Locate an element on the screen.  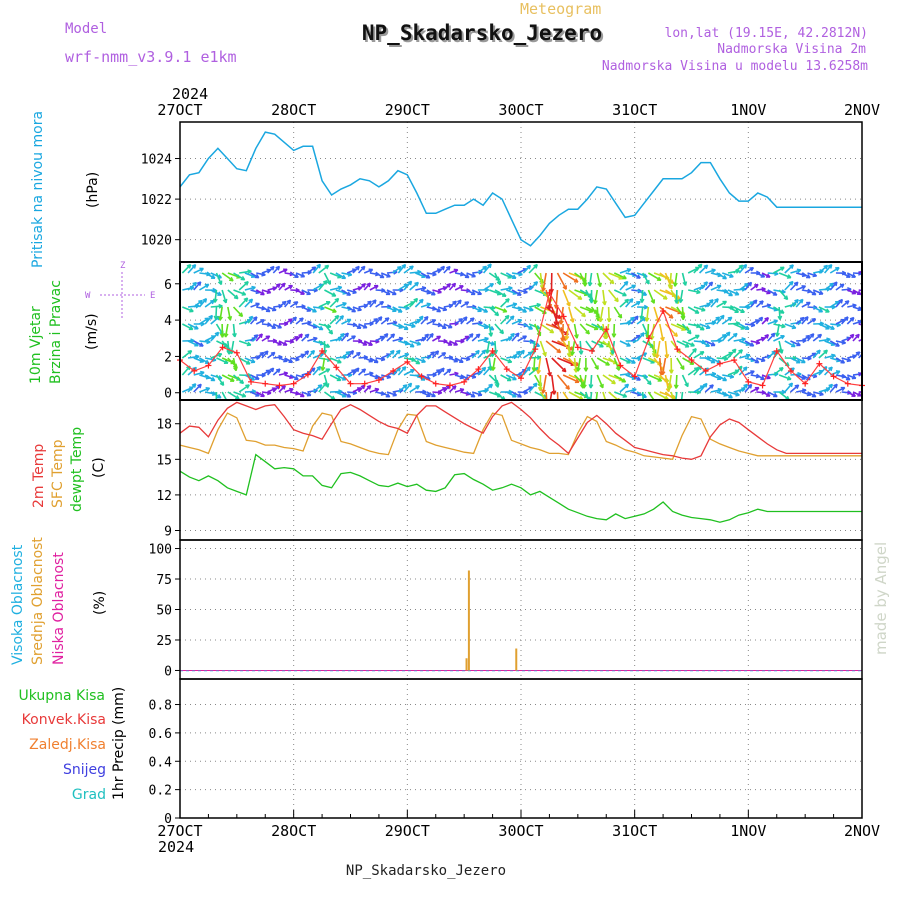
station-title-shadow: NP_Skadarsko_Jezero is located at coordinates (484, 35).